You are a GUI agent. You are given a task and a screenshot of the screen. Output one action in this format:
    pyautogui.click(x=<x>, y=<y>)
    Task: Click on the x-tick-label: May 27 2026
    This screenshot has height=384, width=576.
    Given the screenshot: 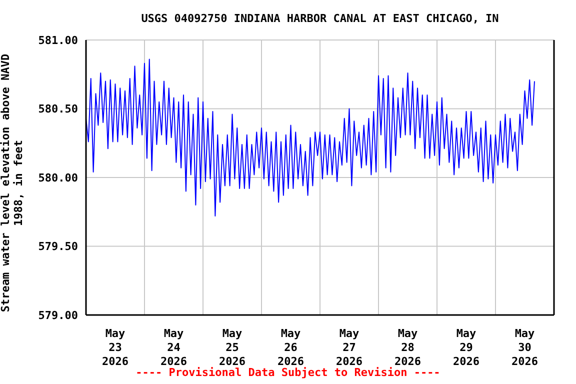 What is the action you would take?
    pyautogui.click(x=349, y=347)
    